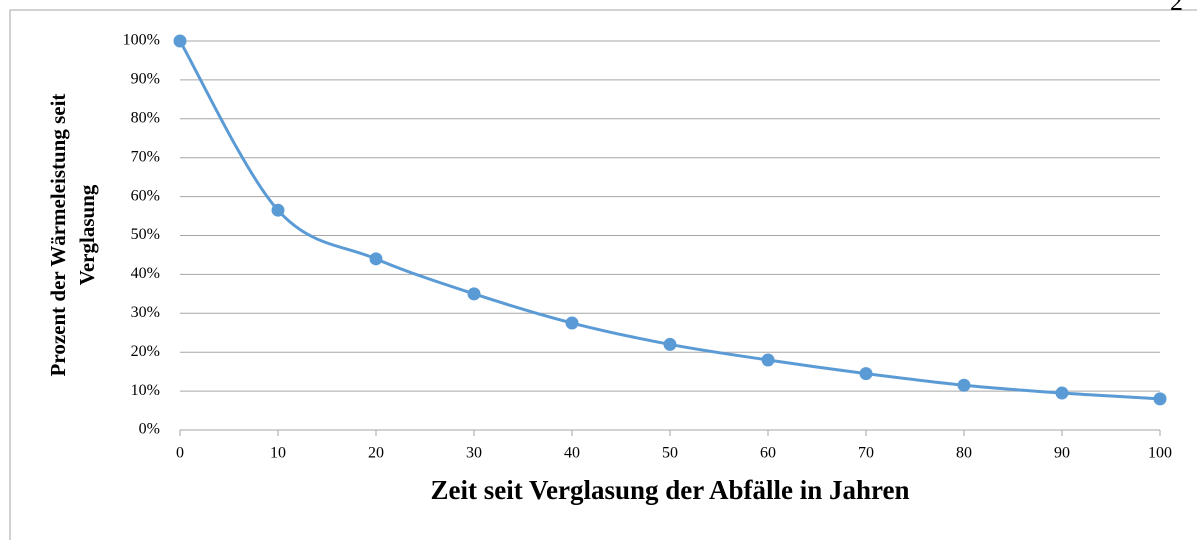 The width and height of the screenshot is (1197, 540). Describe the element at coordinates (149, 429) in the screenshot. I see `y-tick-label: 0%` at that location.